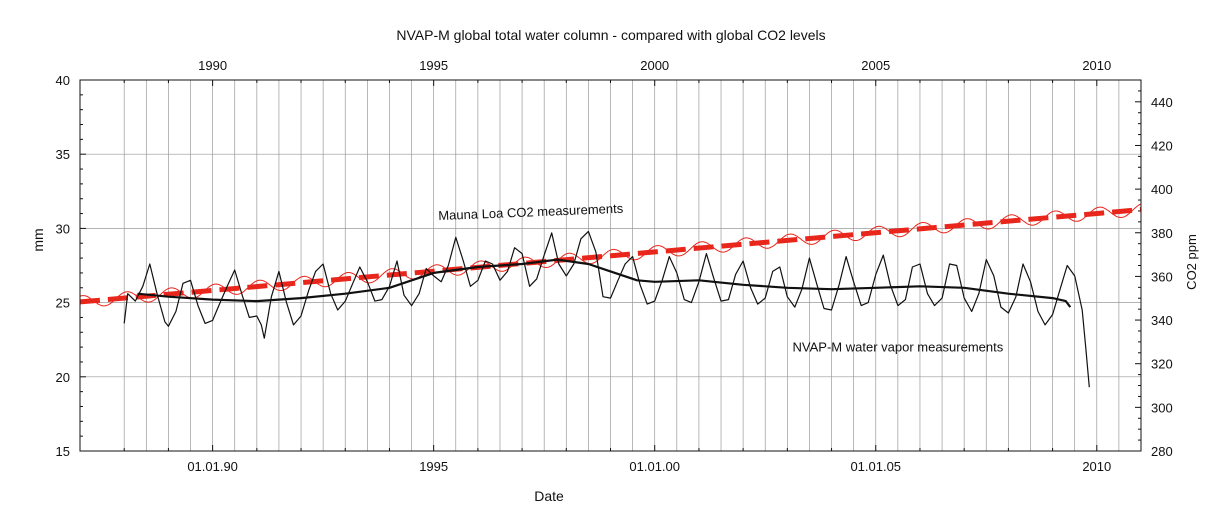 The width and height of the screenshot is (1222, 531). What do you see at coordinates (654, 65) in the screenshot?
I see `x-tick-label-top: 2000` at bounding box center [654, 65].